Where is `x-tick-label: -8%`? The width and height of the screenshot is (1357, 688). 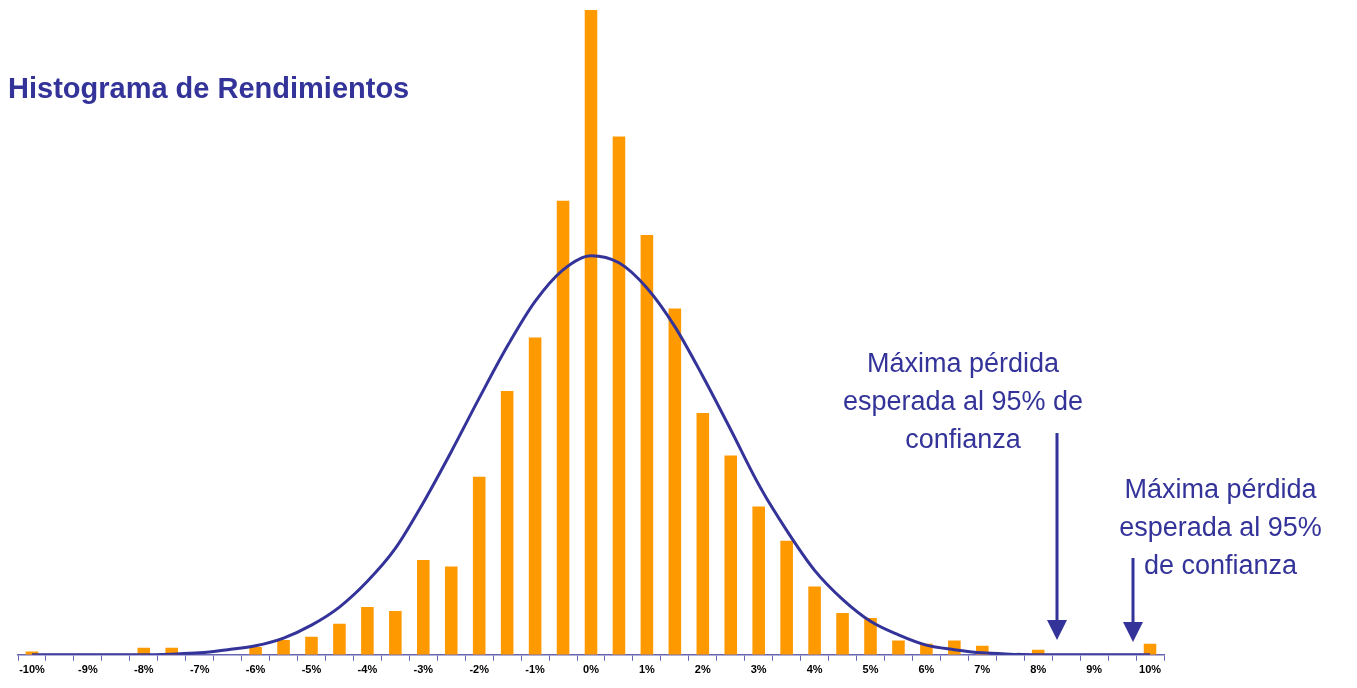
x-tick-label: -8% is located at coordinates (144, 669).